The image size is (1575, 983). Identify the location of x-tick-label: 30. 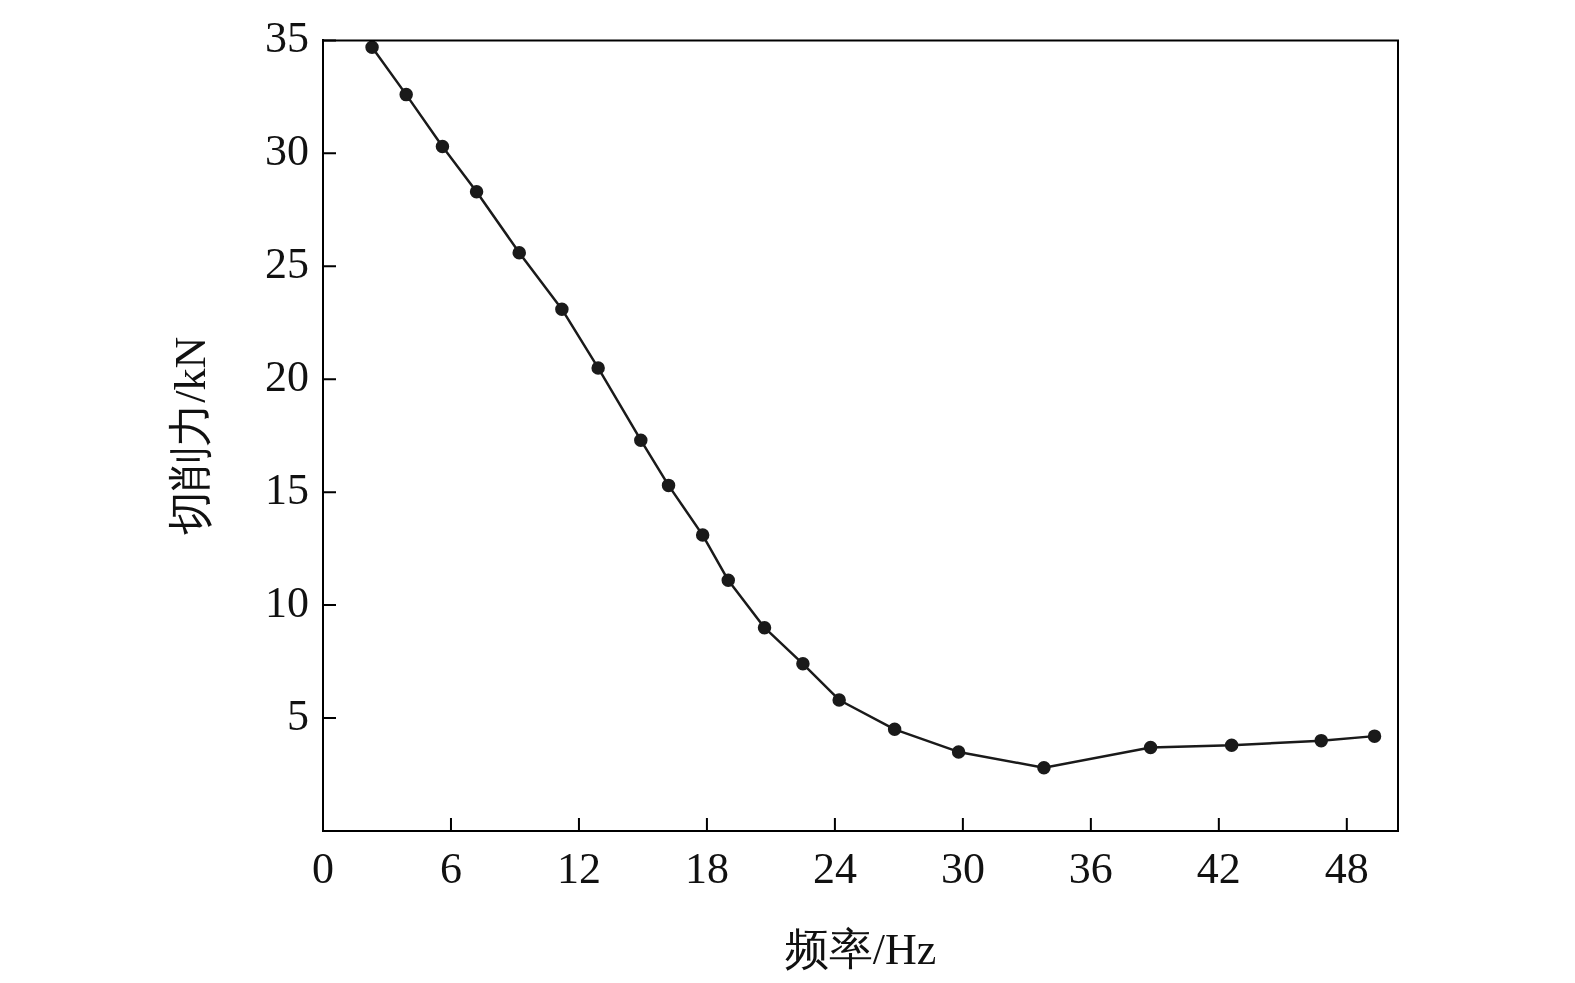
(962, 868).